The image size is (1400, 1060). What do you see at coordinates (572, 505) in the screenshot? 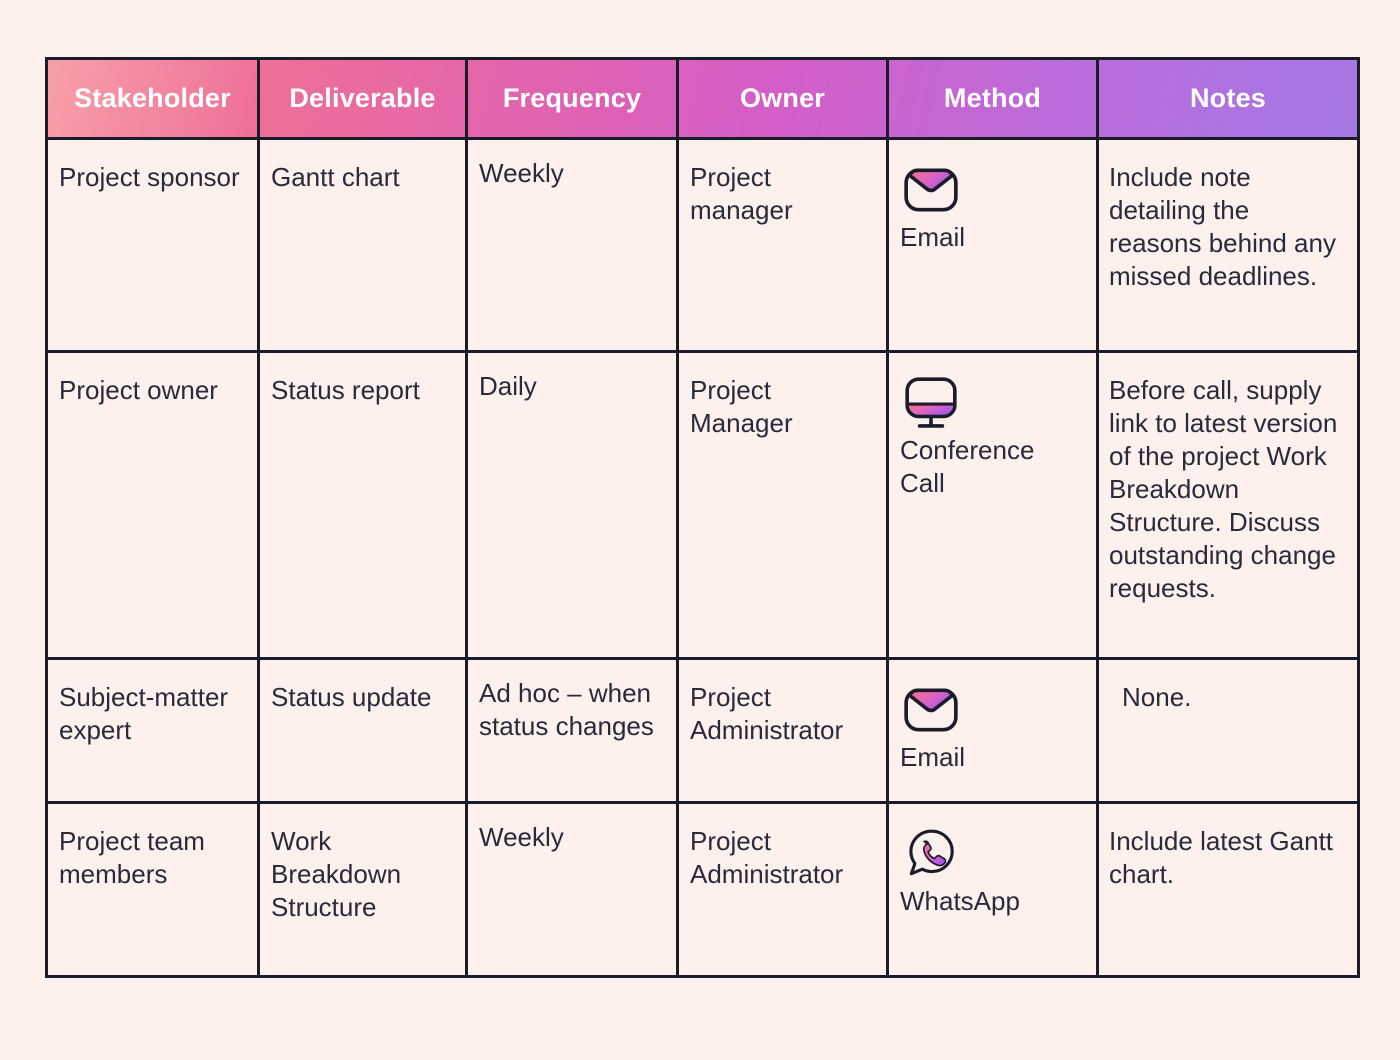
I see `frequency-cell: Daily` at bounding box center [572, 505].